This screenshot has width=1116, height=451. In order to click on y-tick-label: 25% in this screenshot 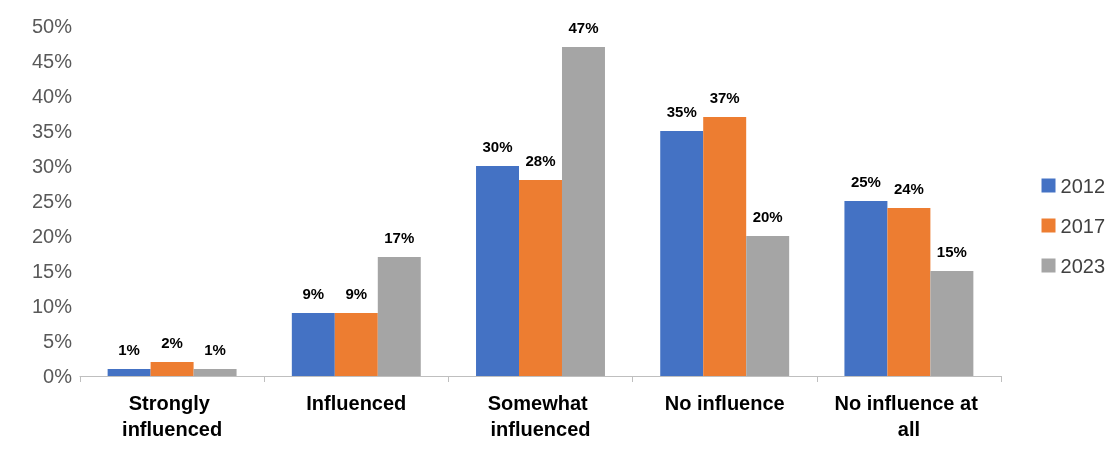, I will do `click(52, 201)`.